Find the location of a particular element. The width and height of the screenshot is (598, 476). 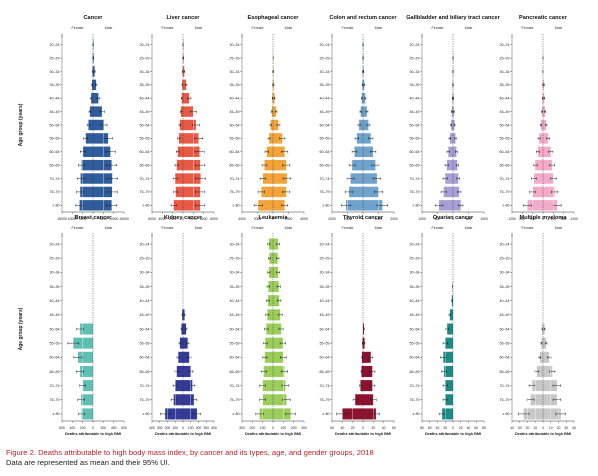

panel-title: Breast cancer is located at coordinates (93, 218).